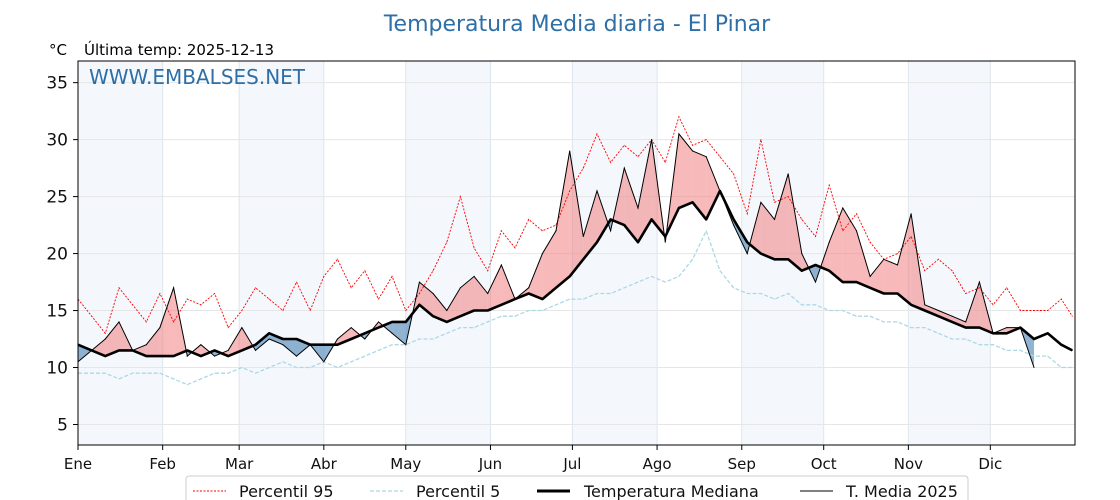 Image resolution: width=1120 pixels, height=500 pixels. What do you see at coordinates (179, 49) in the screenshot?
I see `last-temp-label: Última temp: 2025-12-13` at bounding box center [179, 49].